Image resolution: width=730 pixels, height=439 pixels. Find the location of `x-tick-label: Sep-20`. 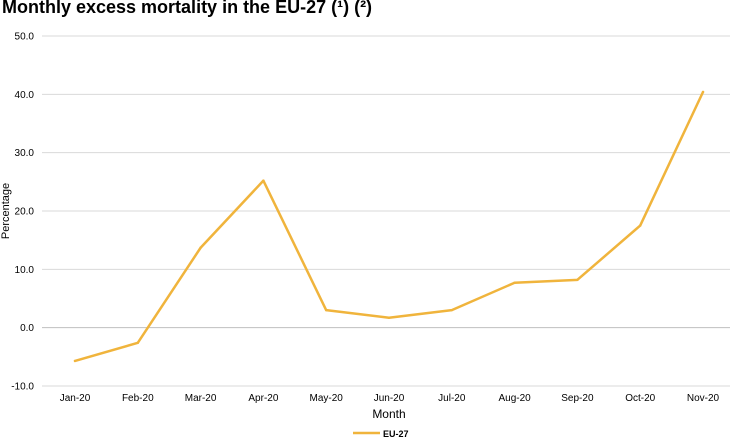

x-tick-label: Sep-20 is located at coordinates (577, 398).